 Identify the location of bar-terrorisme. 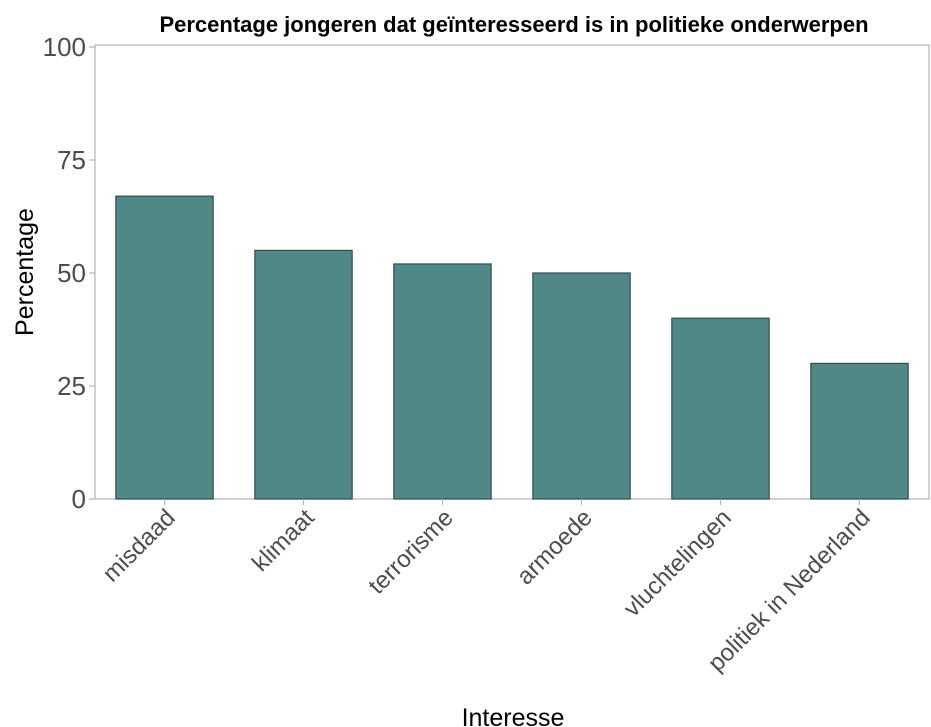
(442, 381).